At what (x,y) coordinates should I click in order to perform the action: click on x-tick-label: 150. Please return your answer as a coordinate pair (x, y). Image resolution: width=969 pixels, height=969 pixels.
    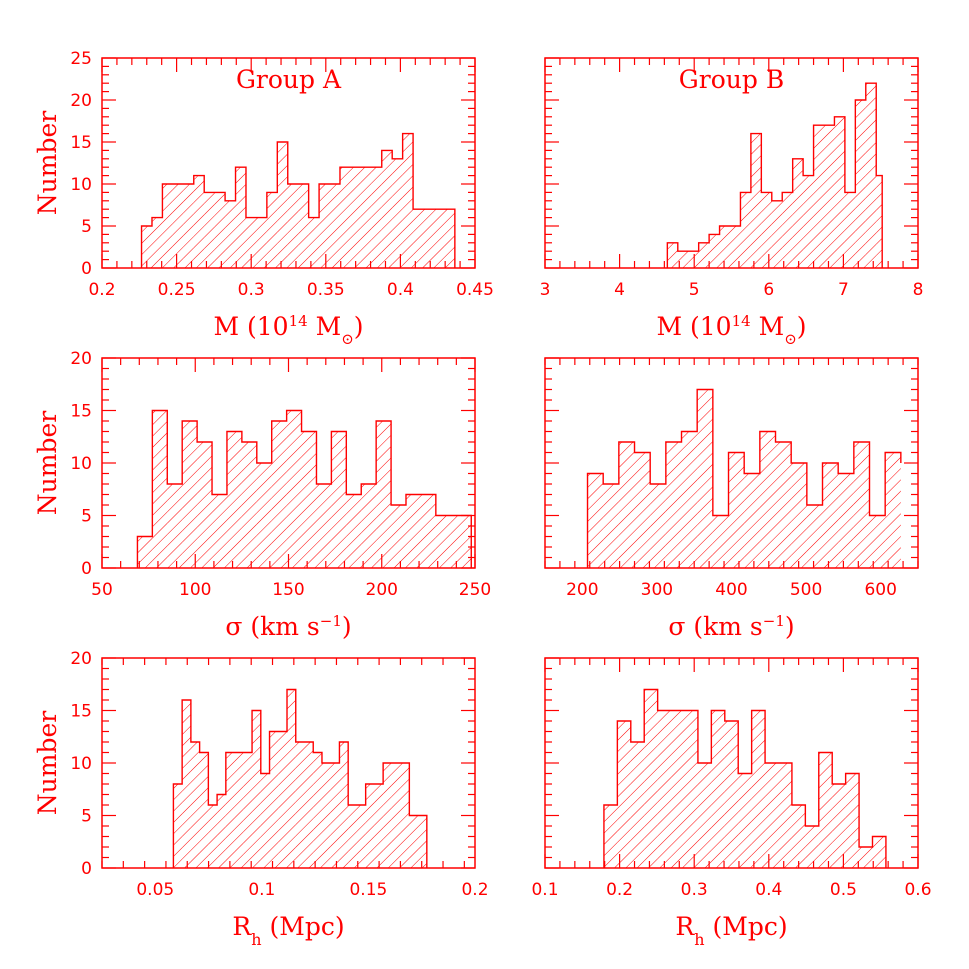
    Looking at the image, I should click on (288, 590).